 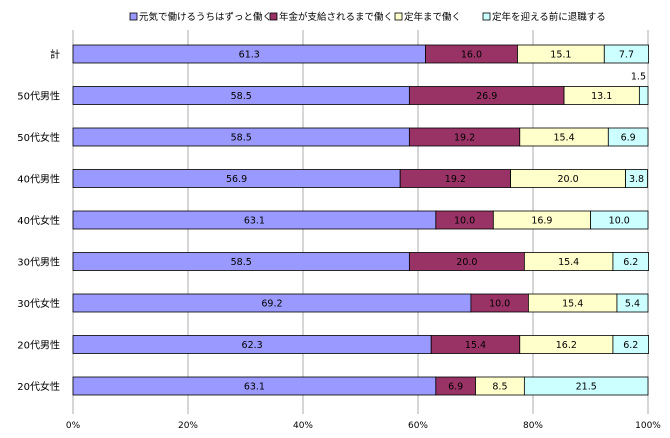 I want to click on legend-item-label: 元気で働けるうちはずっと働く, so click(x=205, y=17).